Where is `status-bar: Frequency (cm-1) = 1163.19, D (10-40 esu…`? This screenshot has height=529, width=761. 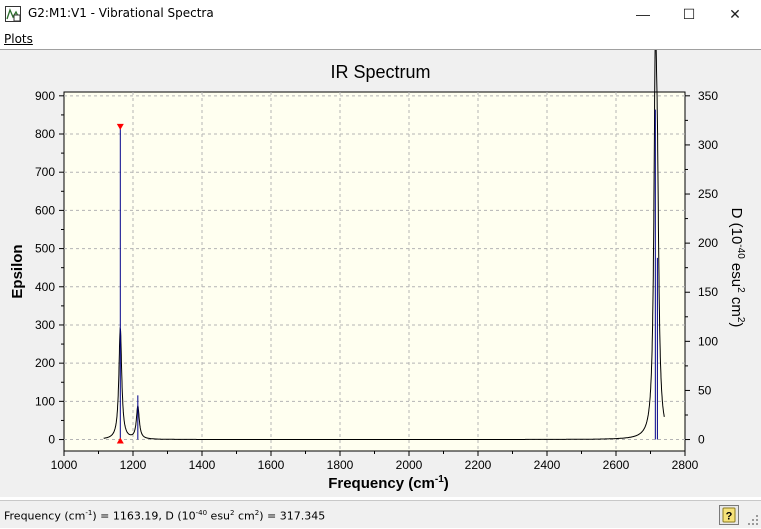 status-bar: Frequency (cm-1) = 1163.19, D (10-40 esu… is located at coordinates (380, 514).